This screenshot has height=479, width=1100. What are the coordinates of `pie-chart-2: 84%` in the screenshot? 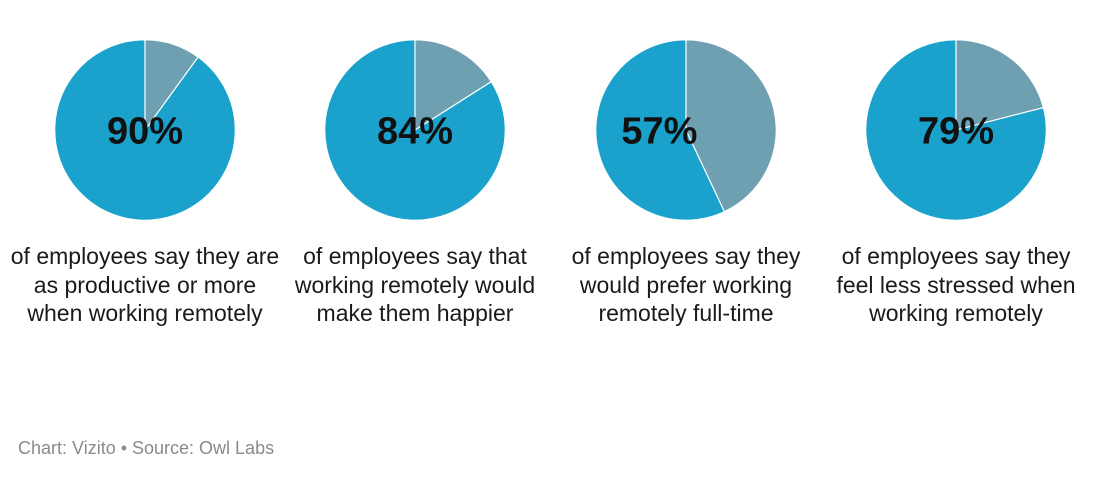 It's located at (415, 130).